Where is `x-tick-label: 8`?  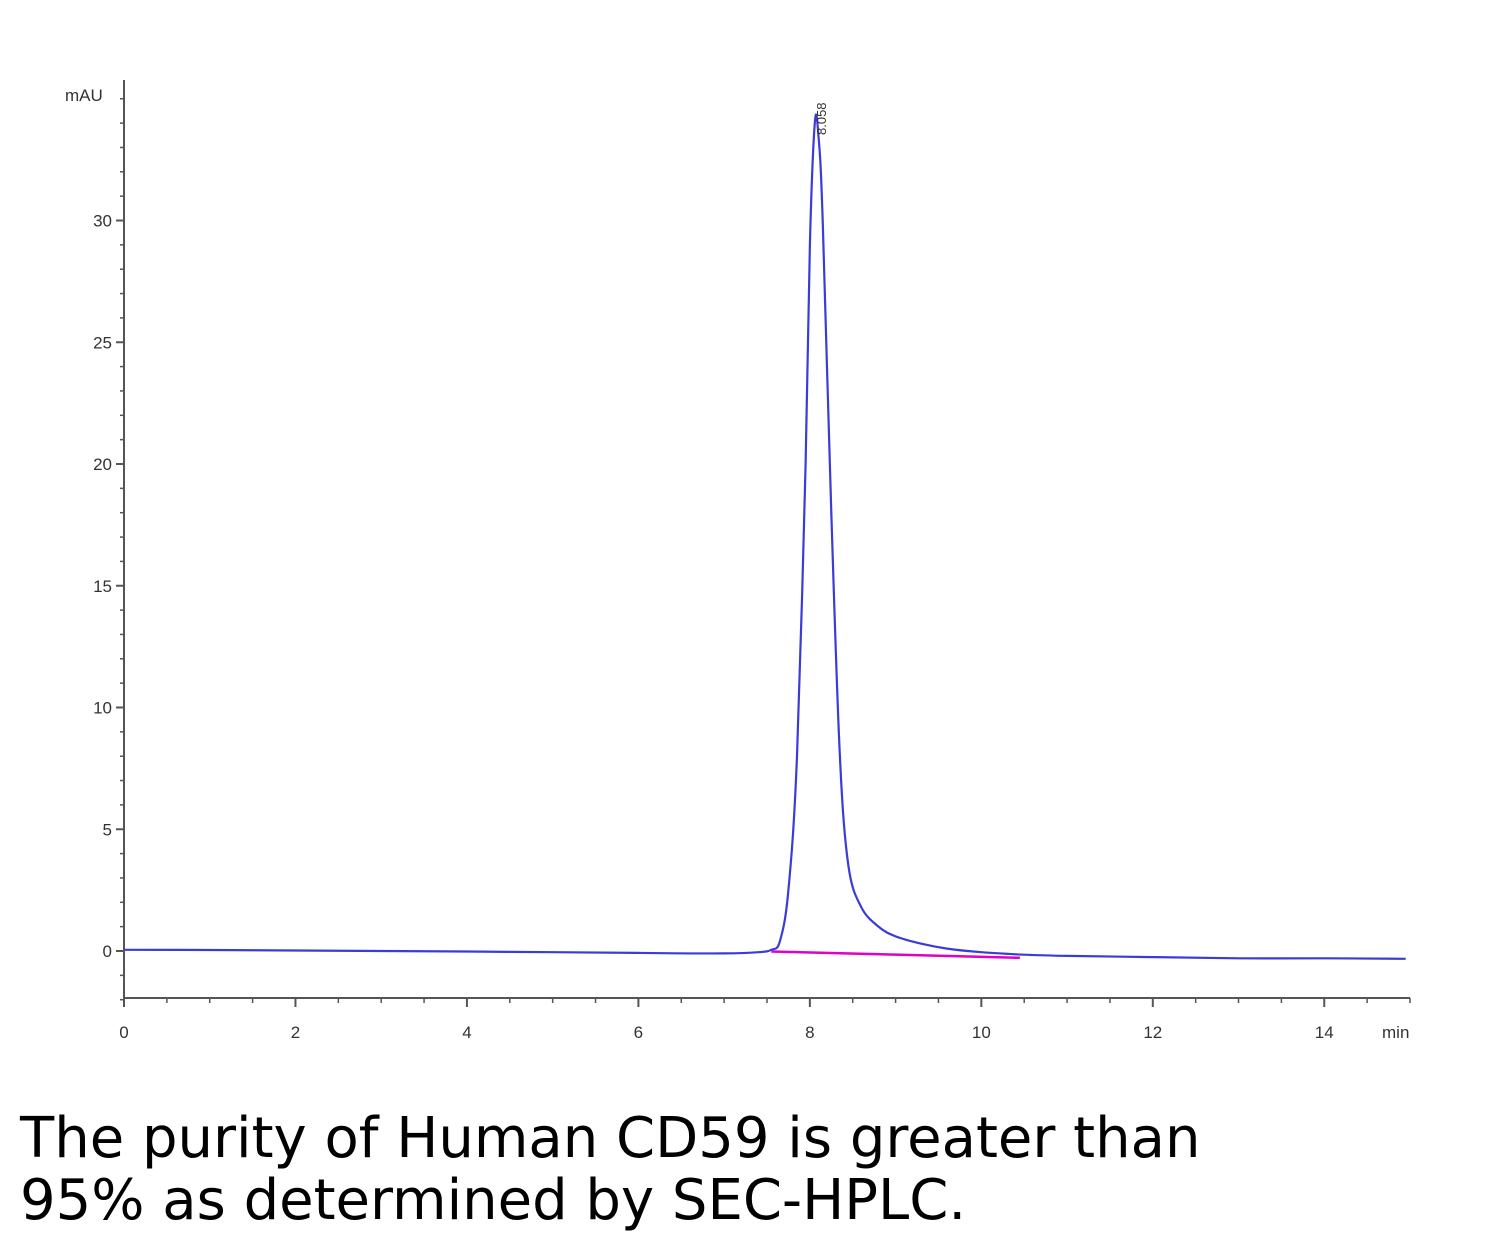
x-tick-label: 8 is located at coordinates (809, 1032).